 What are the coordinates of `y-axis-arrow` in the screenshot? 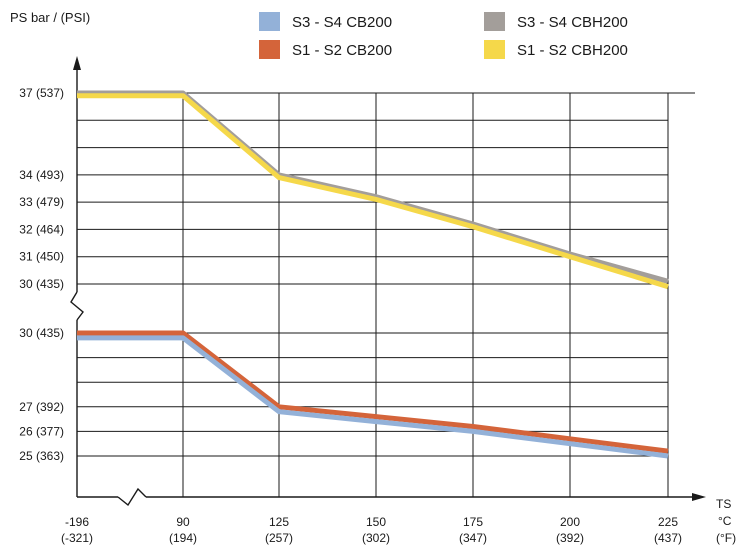 It's located at (77, 63).